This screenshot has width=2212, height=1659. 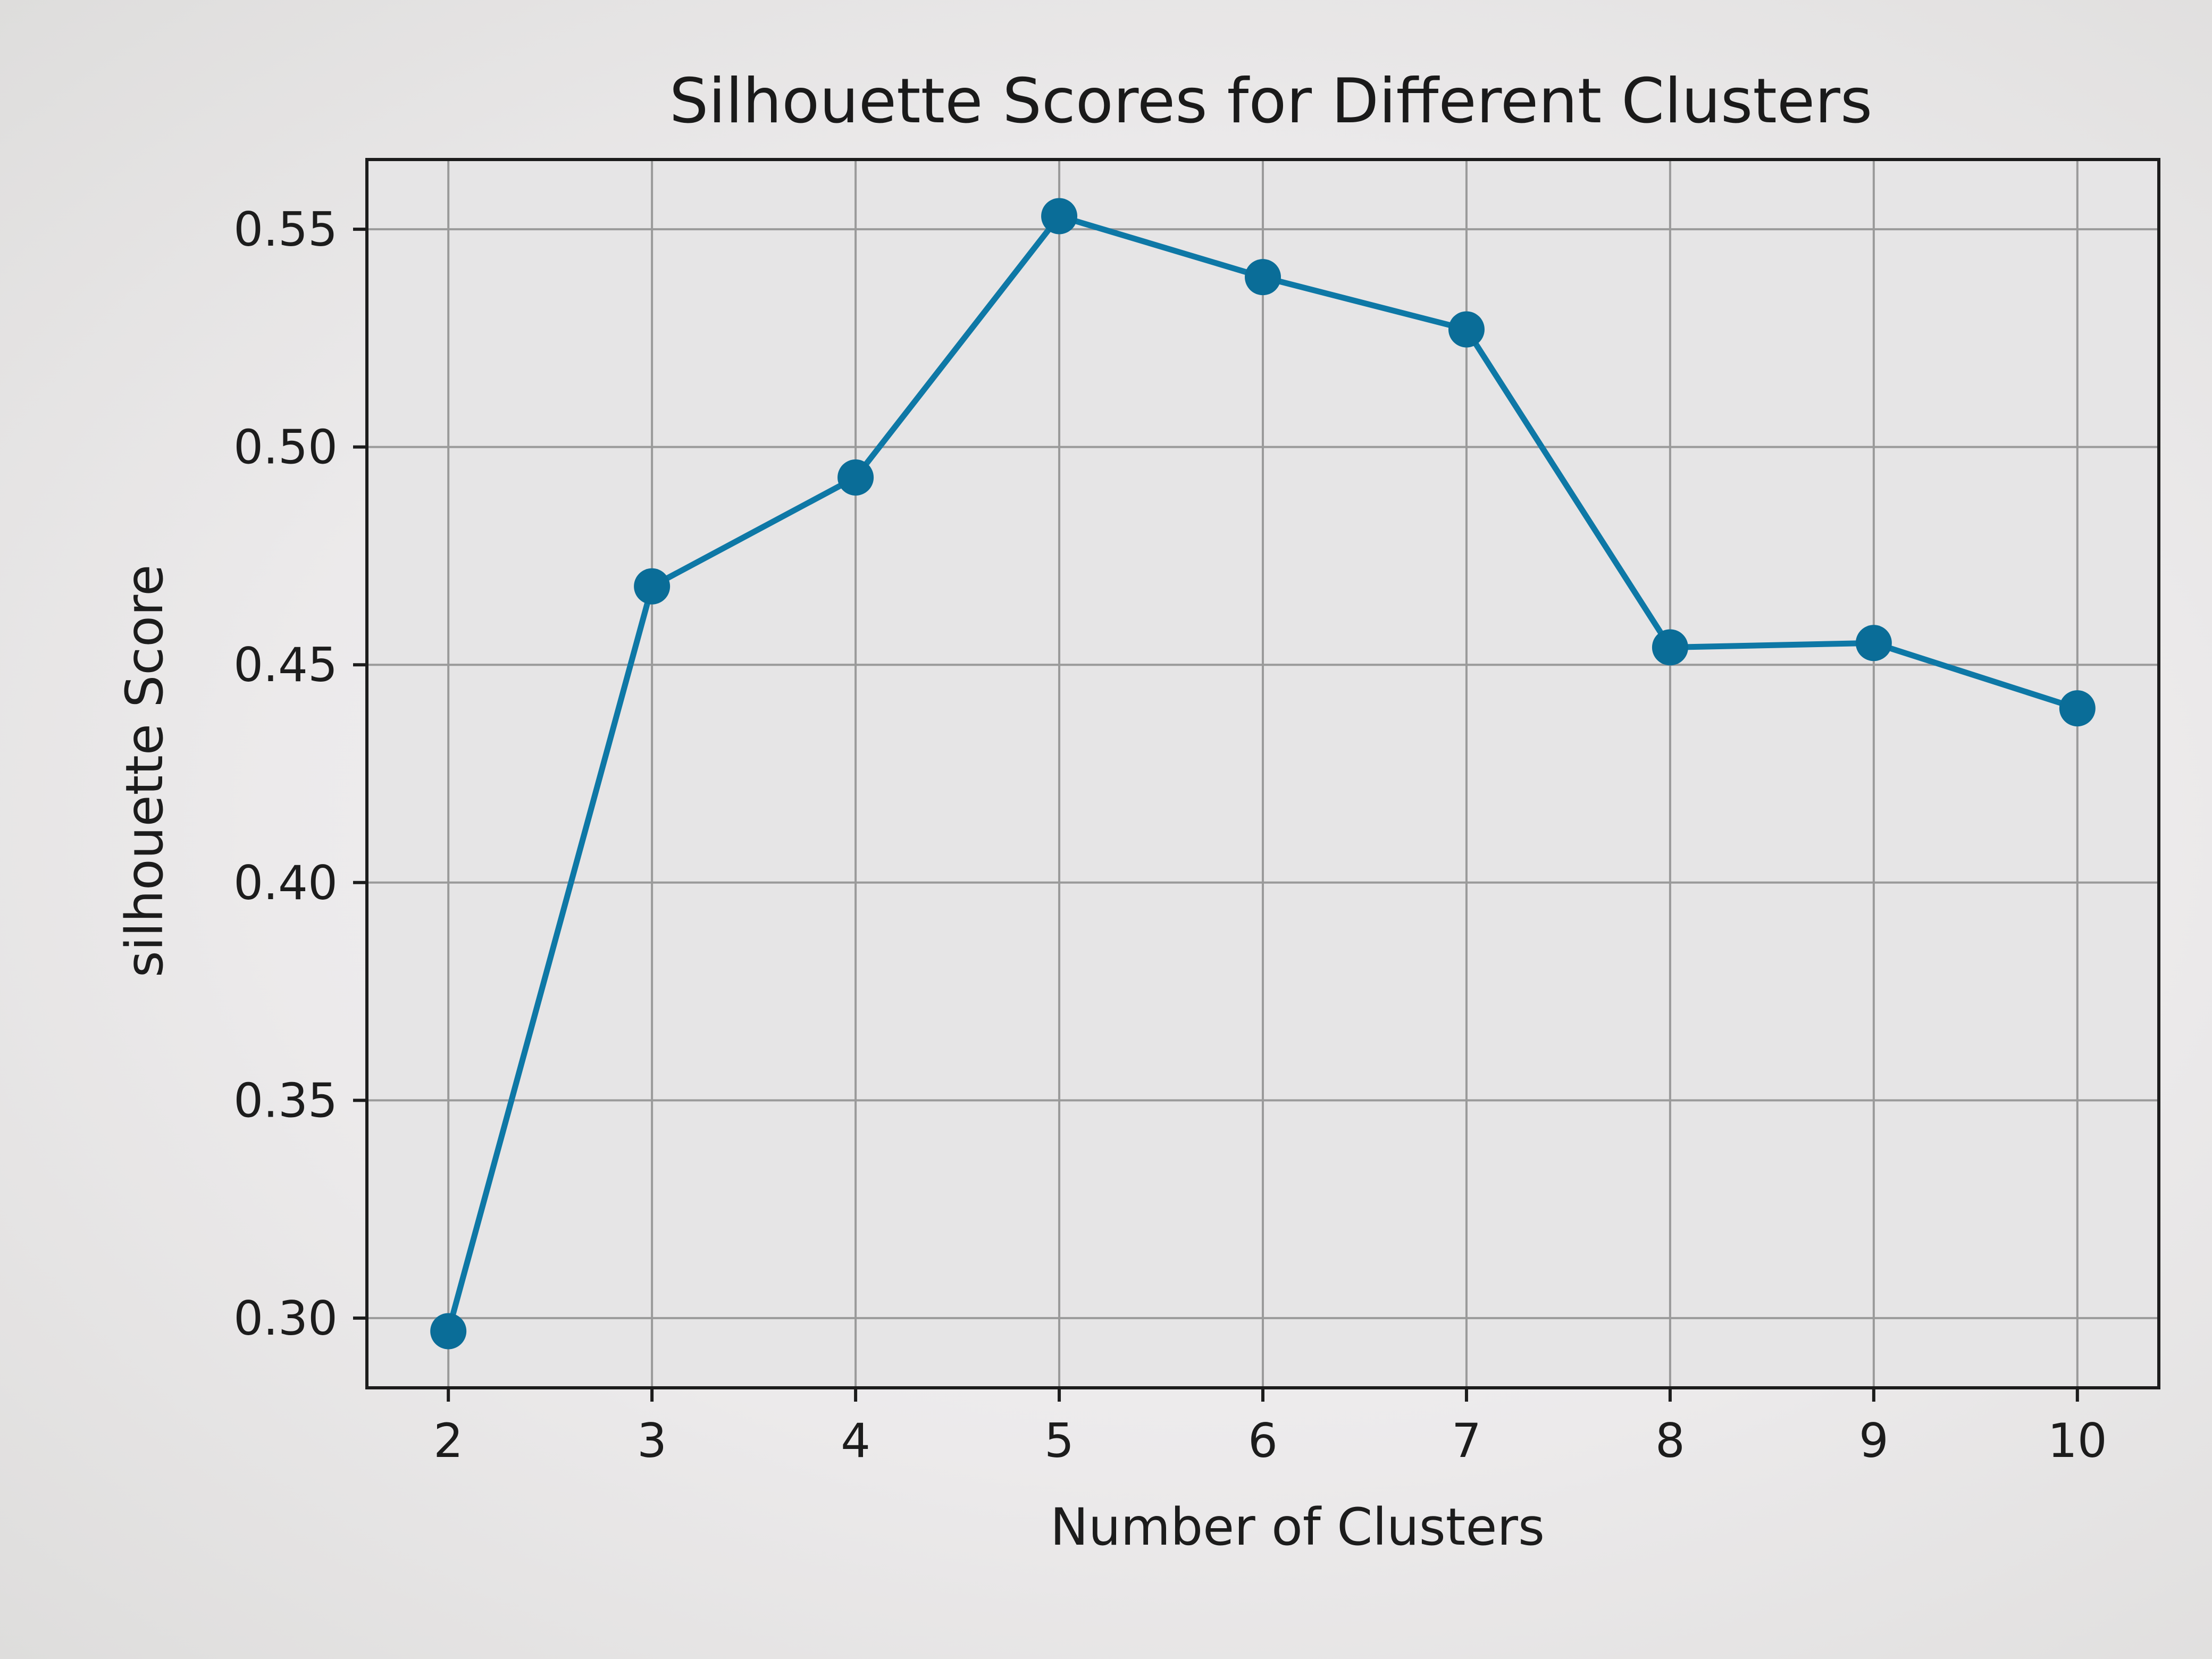 I want to click on x-tick-label: 7, so click(x=1466, y=1440).